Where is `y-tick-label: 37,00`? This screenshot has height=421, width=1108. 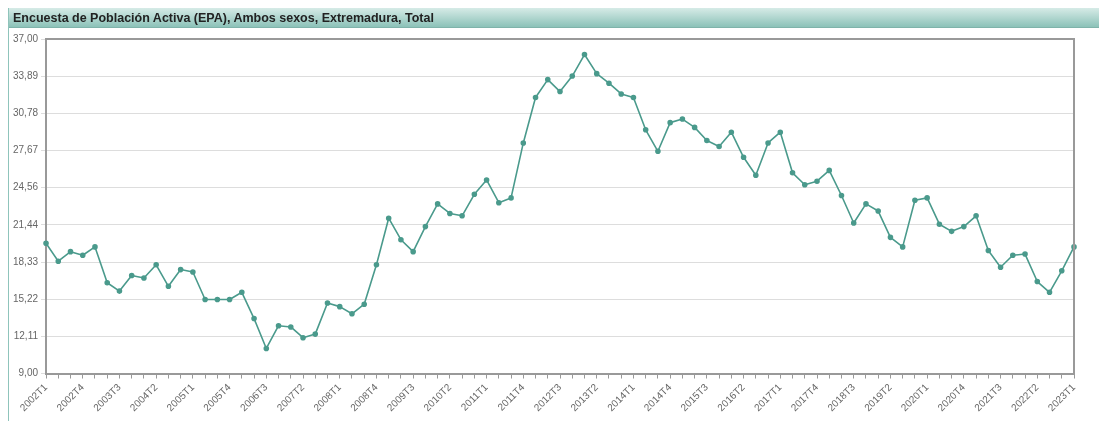 y-tick-label: 37,00 is located at coordinates (25, 38).